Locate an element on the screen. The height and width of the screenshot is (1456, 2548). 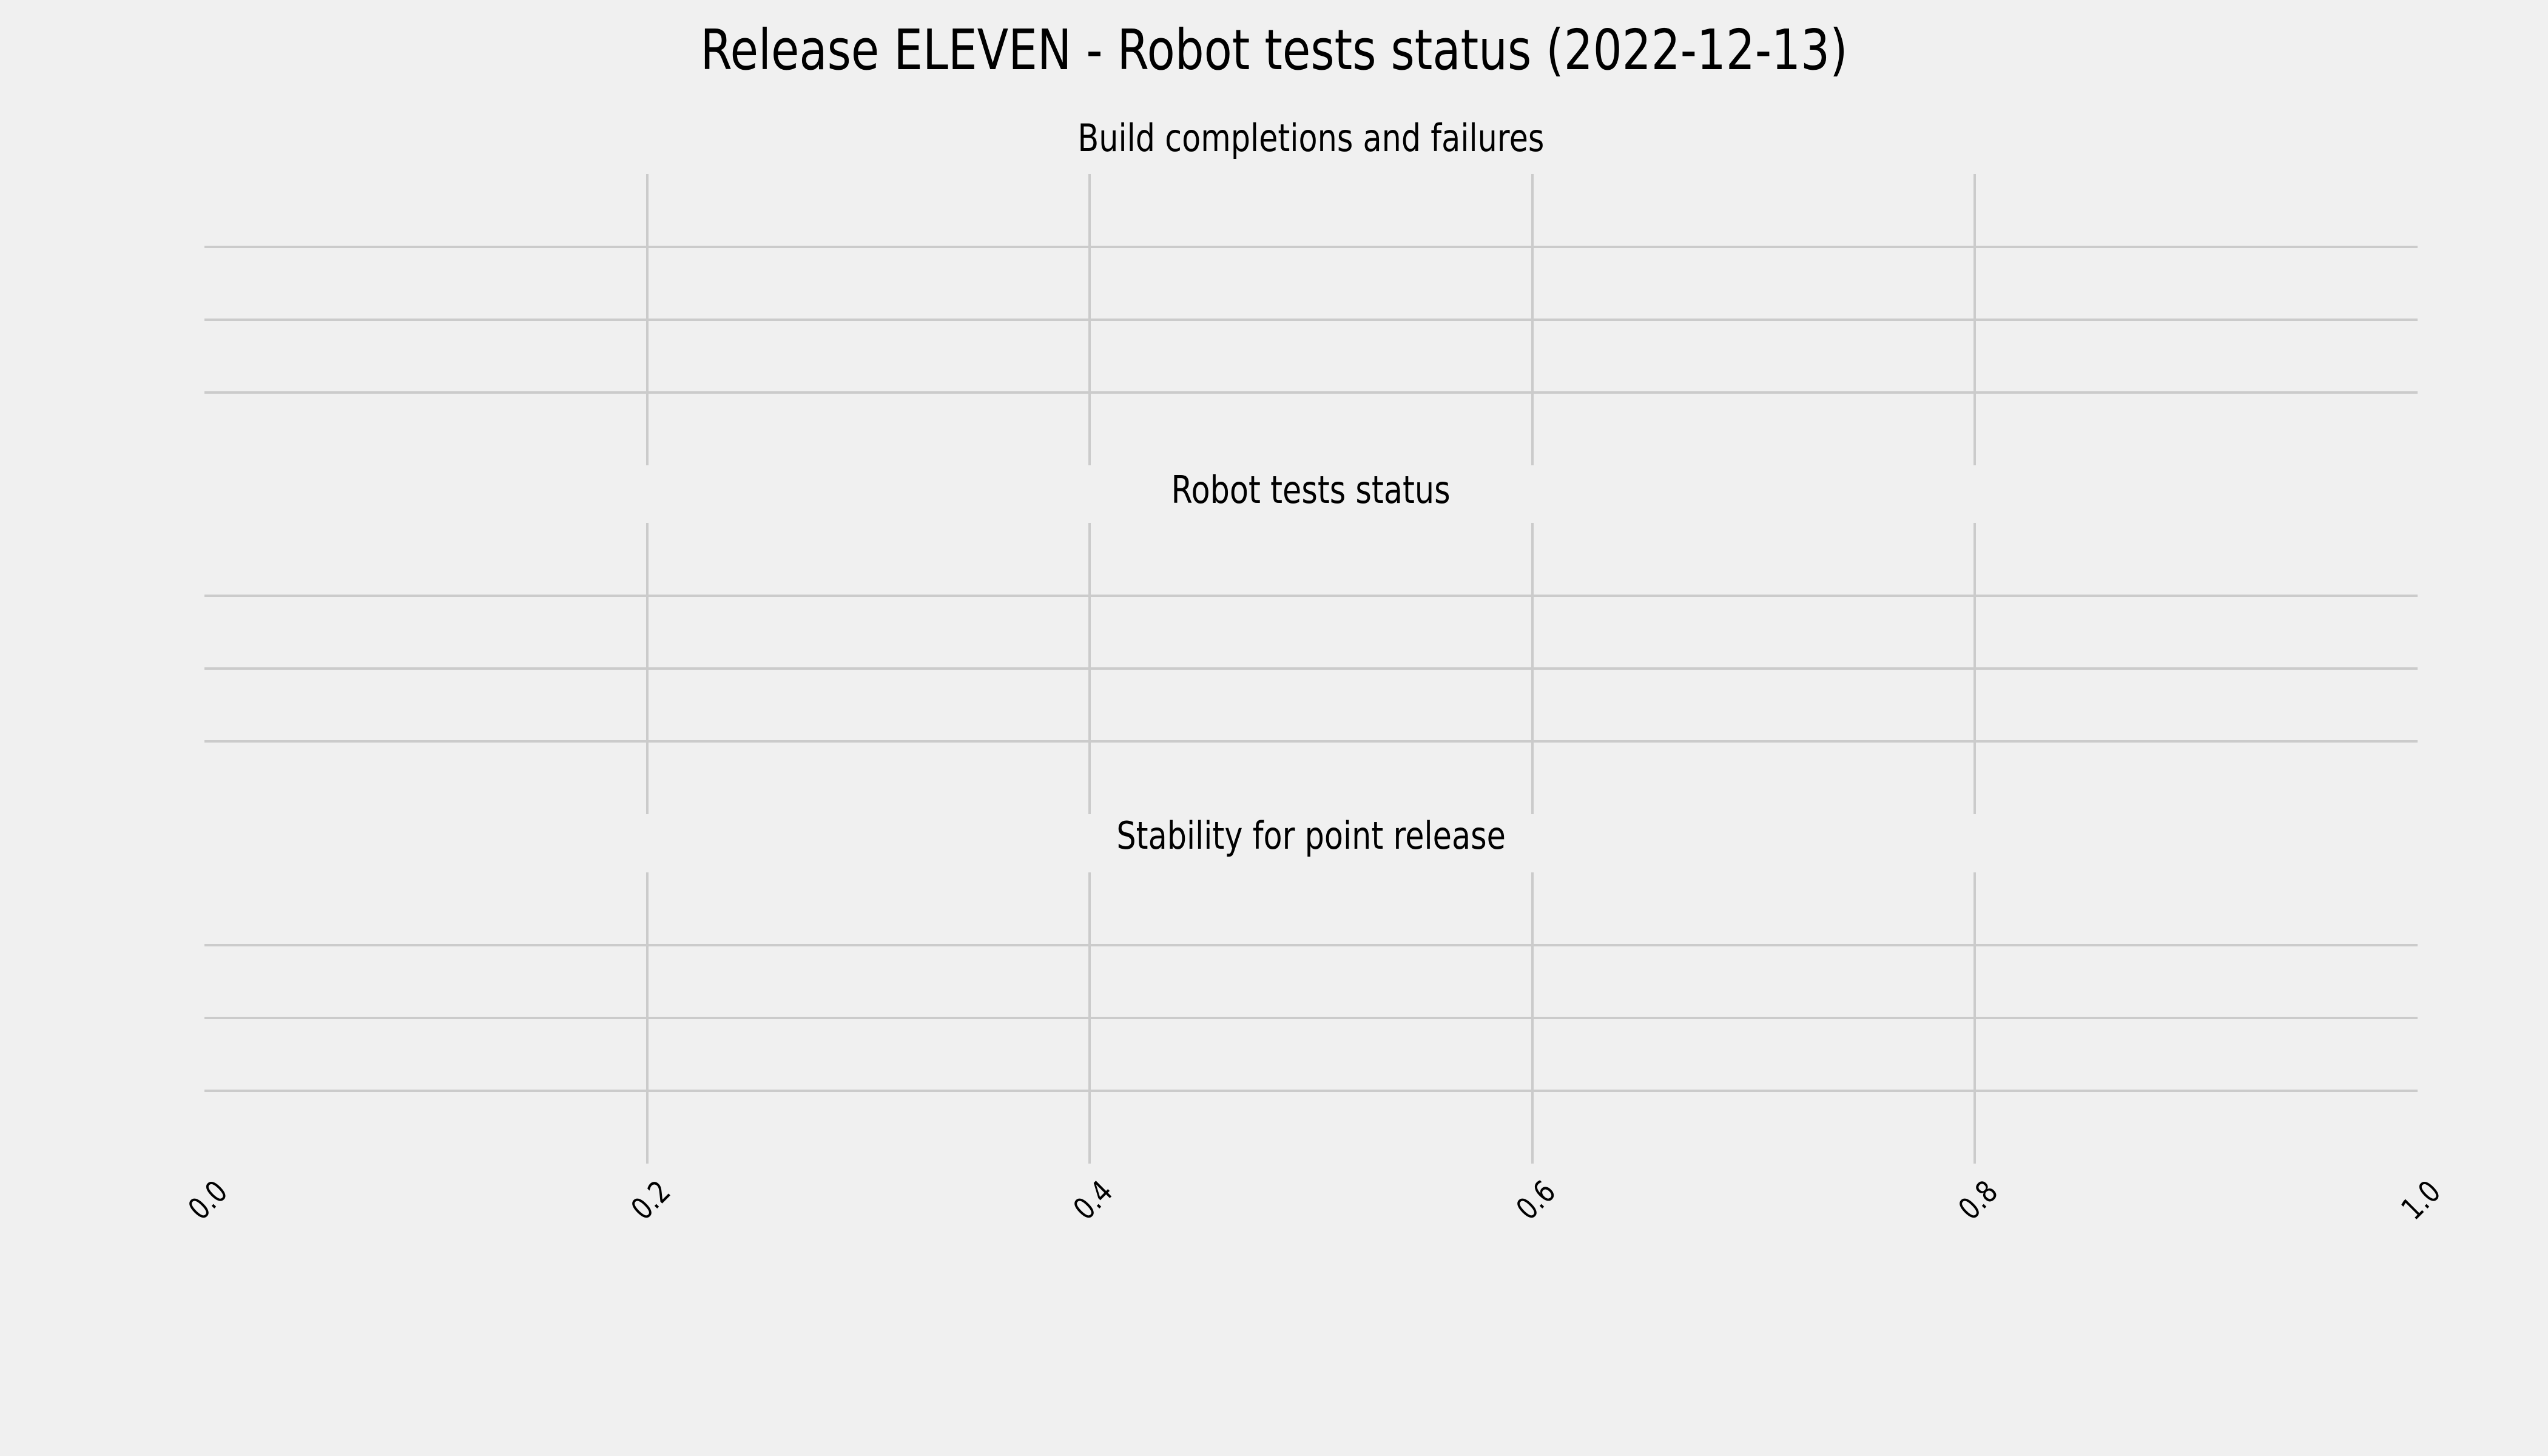
axes-title-stability-text: Stability for point release is located at coordinates (1311, 836).